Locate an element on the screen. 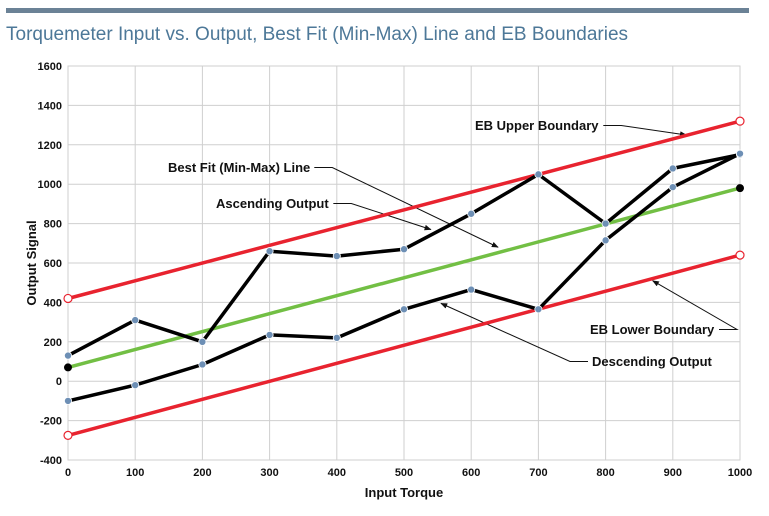 The image size is (769, 516). y-tick-labels: -400 -200 0 200 400 600 800 1000 1200 1400 1600 is located at coordinates (50, 264).